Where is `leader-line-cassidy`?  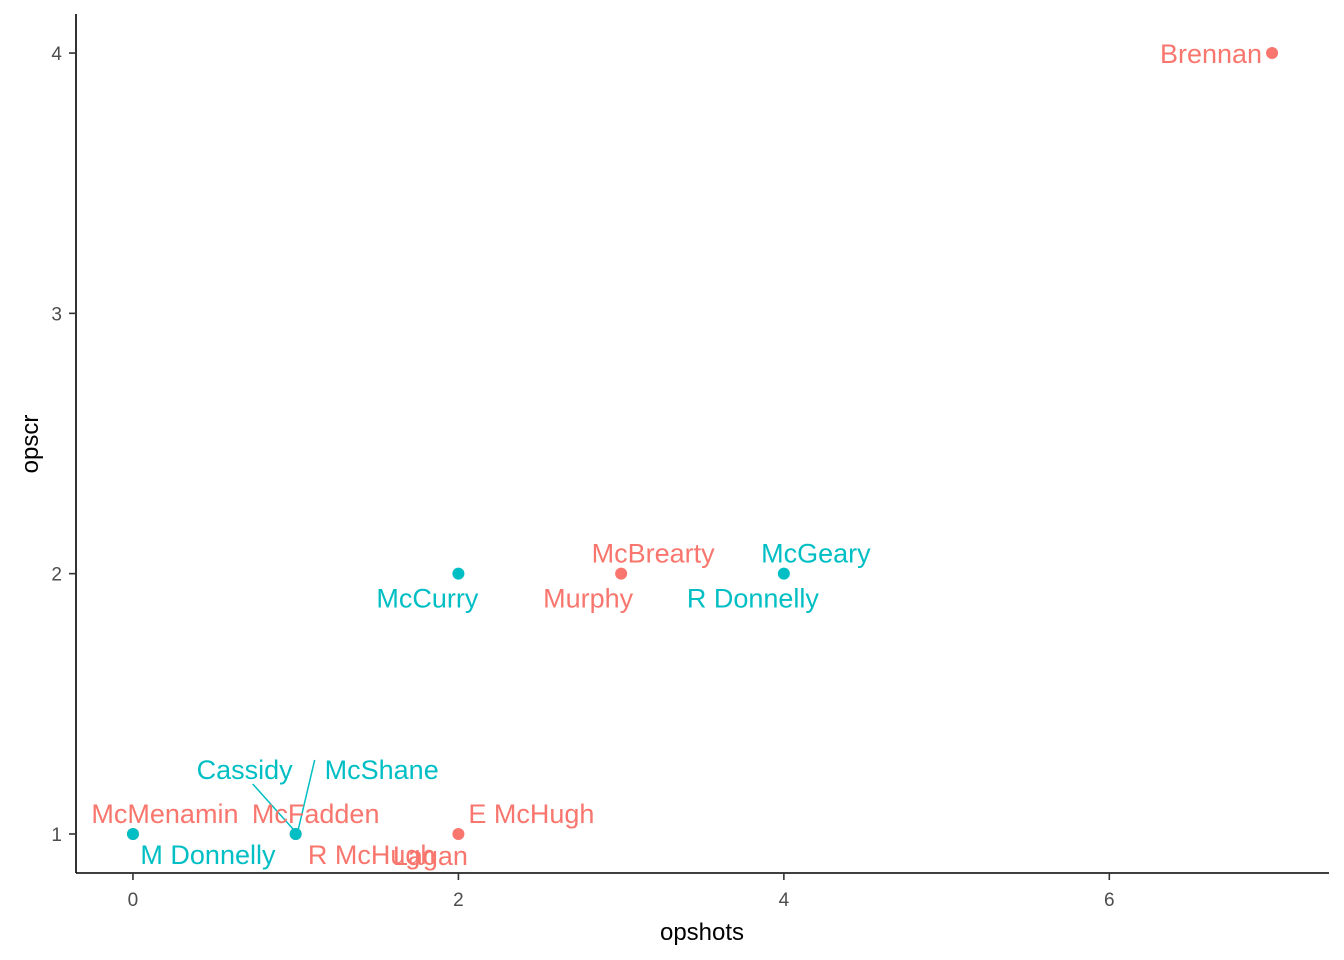 leader-line-cassidy is located at coordinates (274, 808).